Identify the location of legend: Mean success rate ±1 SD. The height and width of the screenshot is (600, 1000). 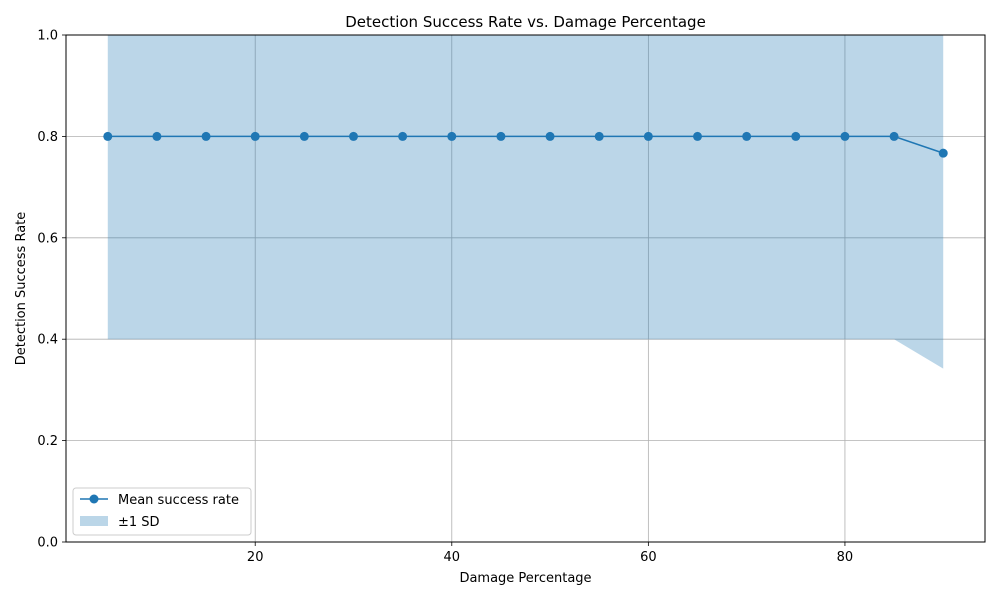
(162, 511).